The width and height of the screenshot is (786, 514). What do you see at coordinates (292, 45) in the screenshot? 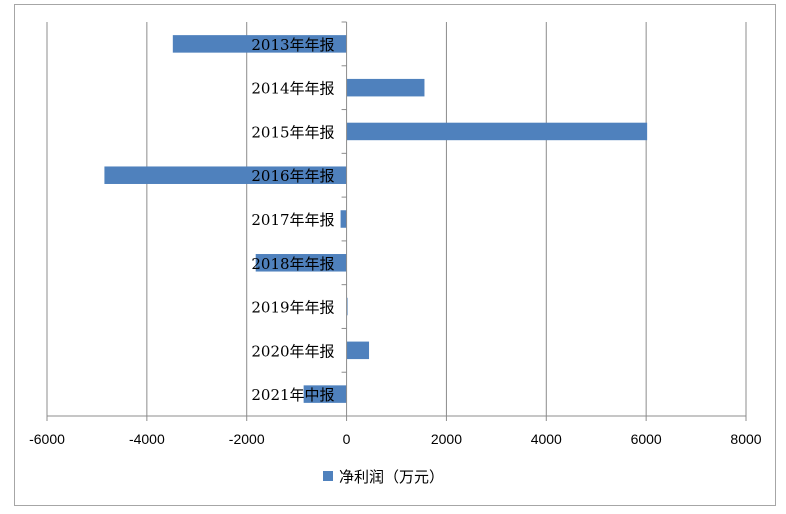
I see `category-label: 2013年年报` at bounding box center [292, 45].